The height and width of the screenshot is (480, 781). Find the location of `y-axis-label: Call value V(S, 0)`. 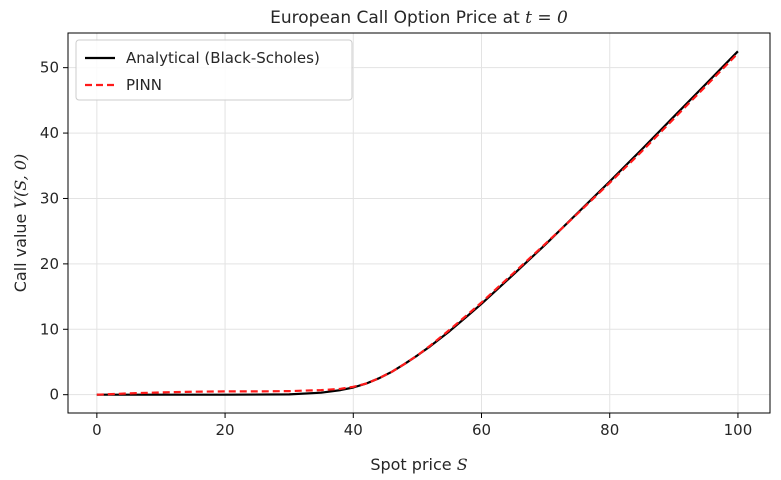

y-axis-label: Call value V(S, 0) is located at coordinates (20, 223).